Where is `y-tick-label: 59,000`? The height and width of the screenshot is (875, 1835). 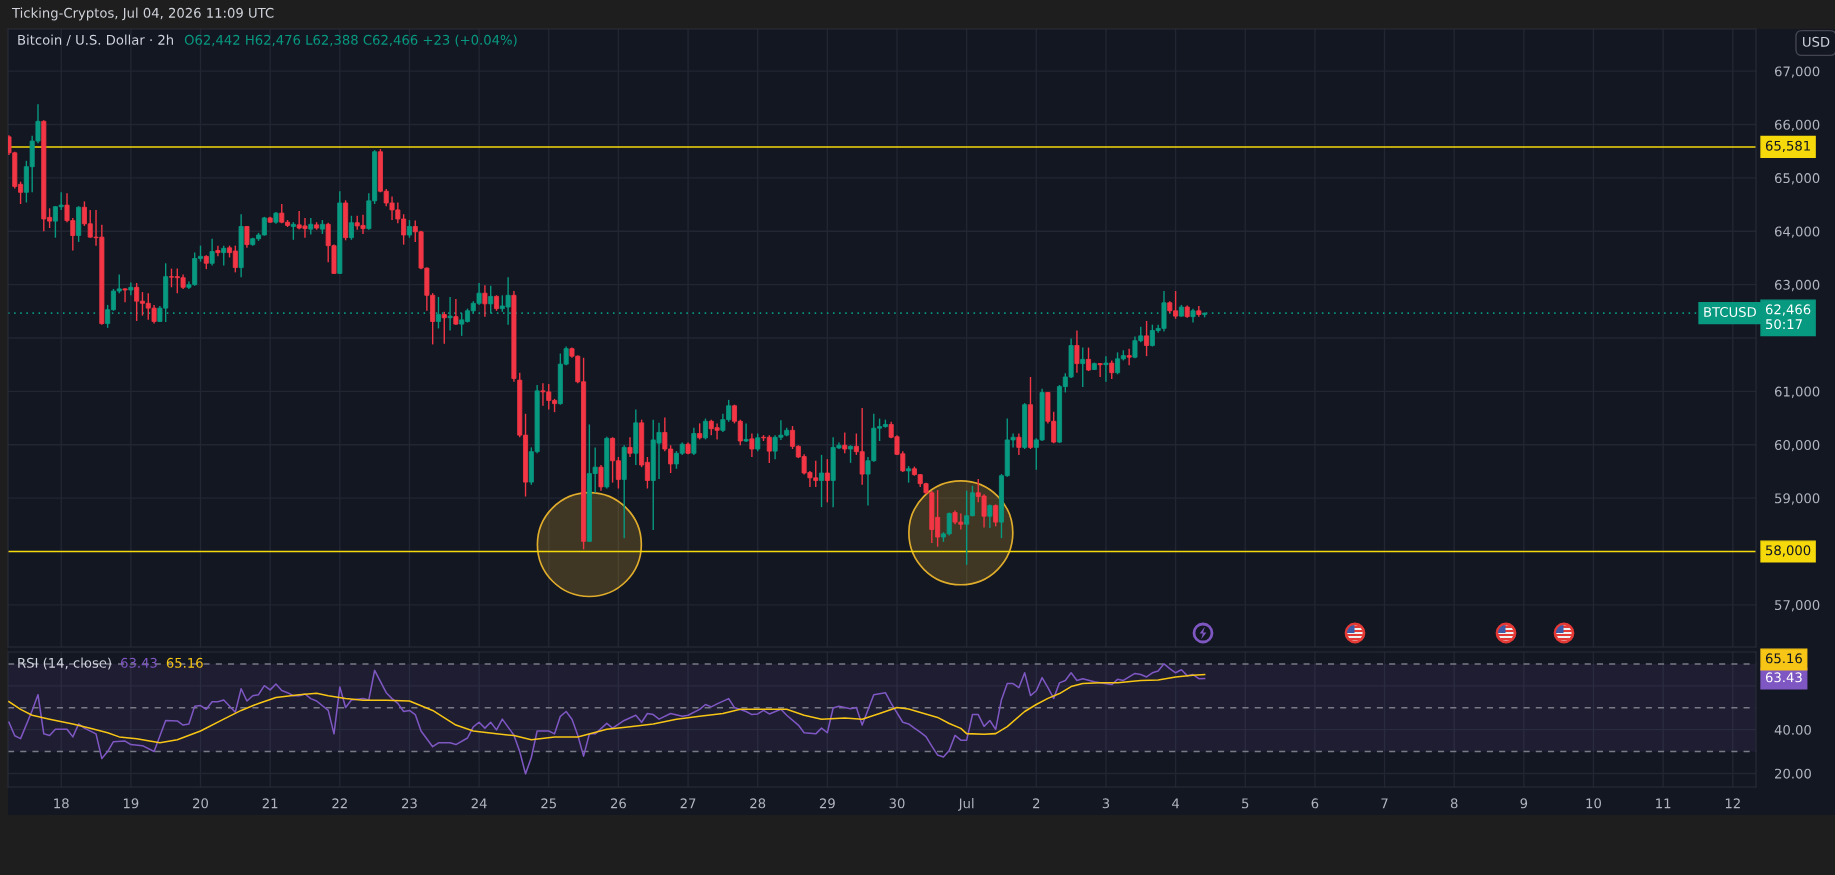
y-tick-label: 59,000 is located at coordinates (1797, 499).